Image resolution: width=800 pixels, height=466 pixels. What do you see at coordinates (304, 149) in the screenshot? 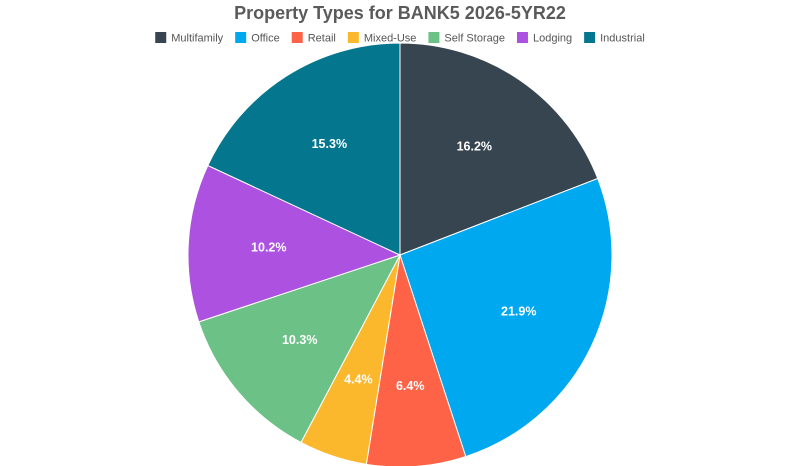
I see `slice-industrial` at bounding box center [304, 149].